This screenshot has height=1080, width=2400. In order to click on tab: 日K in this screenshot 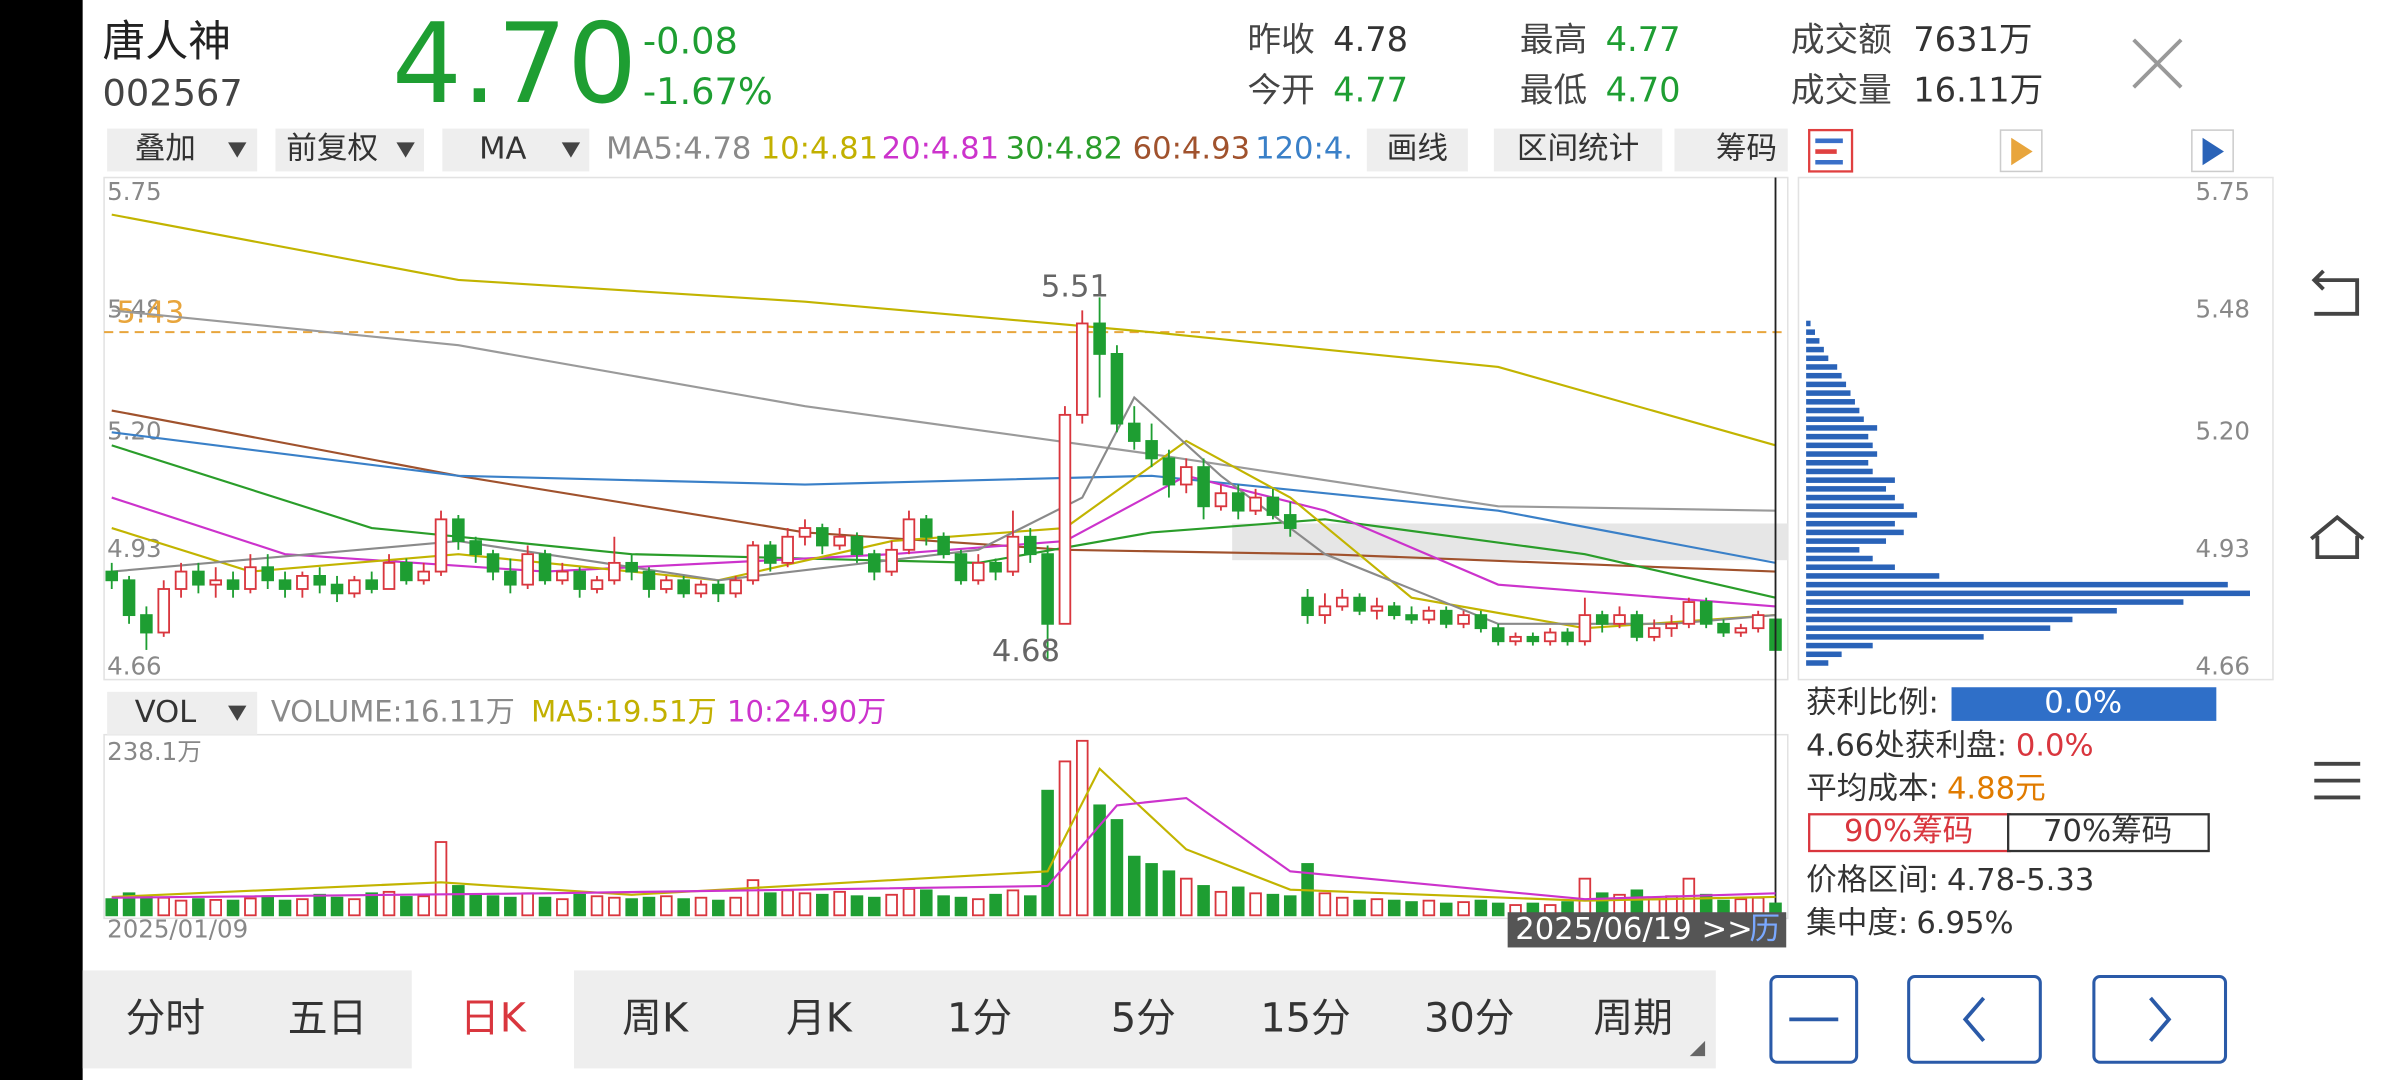, I will do `click(493, 1018)`.